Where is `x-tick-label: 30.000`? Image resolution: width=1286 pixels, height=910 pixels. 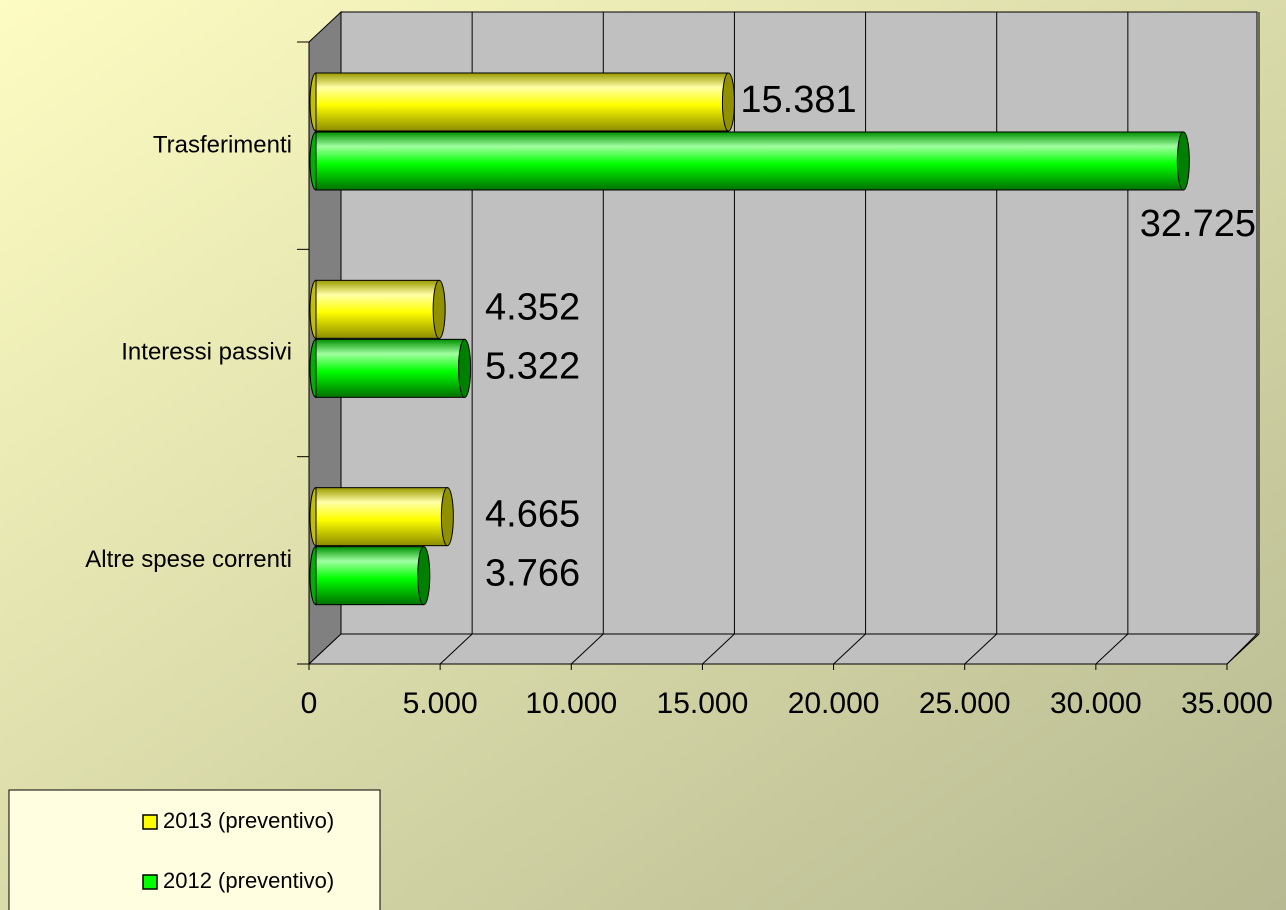
x-tick-label: 30.000 is located at coordinates (1096, 703).